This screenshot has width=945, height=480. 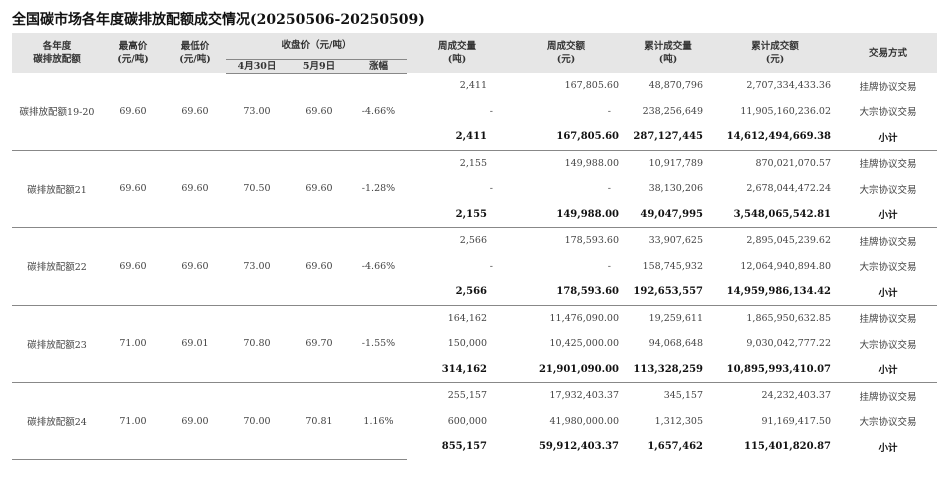 I want to click on page-title: 全国碳市场各年度碳排放配额成交情况(20250506-20250509), so click(x=218, y=20).